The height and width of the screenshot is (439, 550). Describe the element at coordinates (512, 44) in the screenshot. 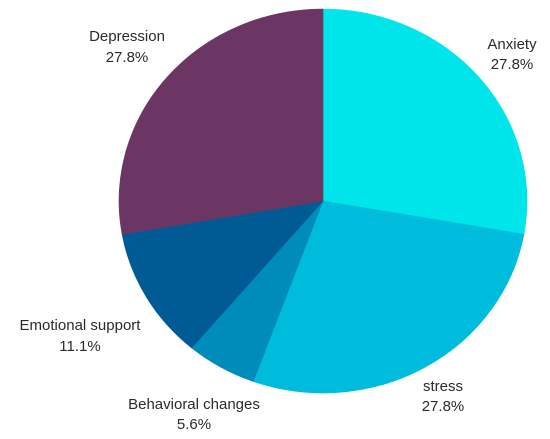

I see `slice-label-anxiety: Anxiety` at that location.